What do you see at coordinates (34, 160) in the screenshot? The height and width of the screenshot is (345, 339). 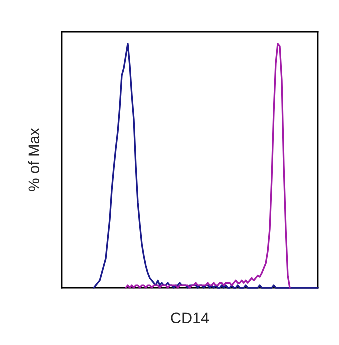 I see `y-axis-title: % of Max` at bounding box center [34, 160].